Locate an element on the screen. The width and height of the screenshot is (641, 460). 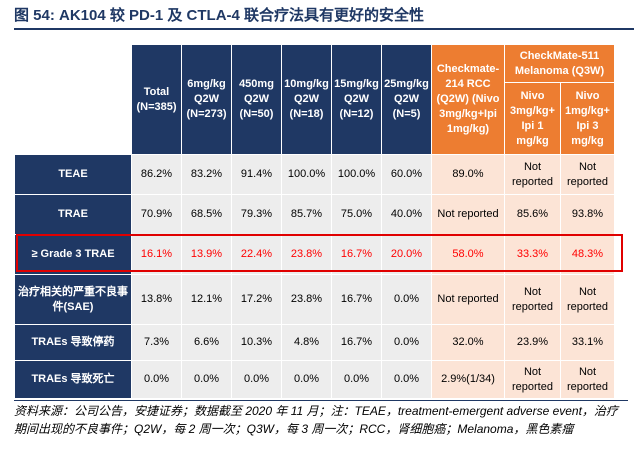
table-cell: 33.3% is located at coordinates (532, 254).